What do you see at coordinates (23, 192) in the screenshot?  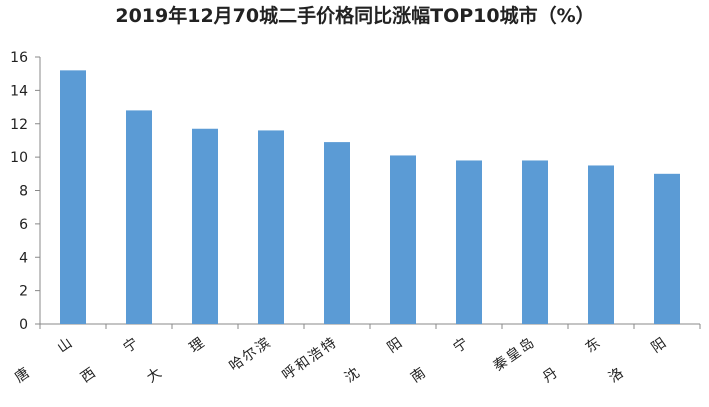 I see `y-tick-label: 8` at bounding box center [23, 192].